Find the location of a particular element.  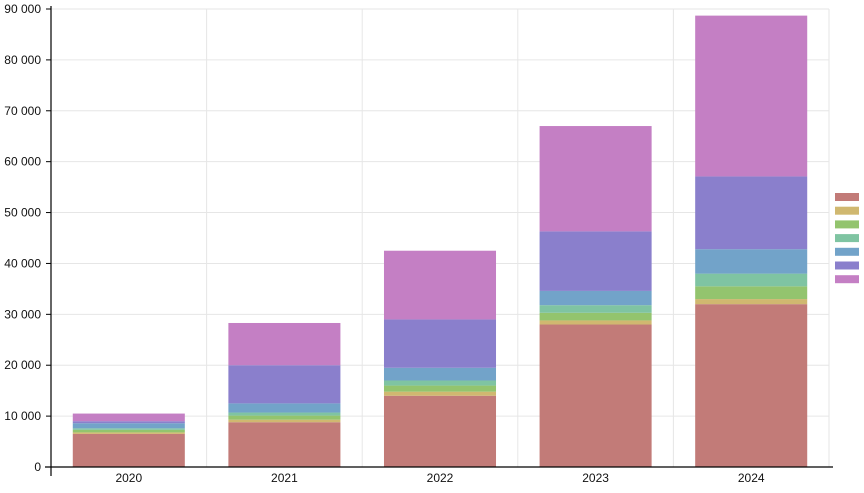

x-tick-label: 2020 is located at coordinates (128, 478).